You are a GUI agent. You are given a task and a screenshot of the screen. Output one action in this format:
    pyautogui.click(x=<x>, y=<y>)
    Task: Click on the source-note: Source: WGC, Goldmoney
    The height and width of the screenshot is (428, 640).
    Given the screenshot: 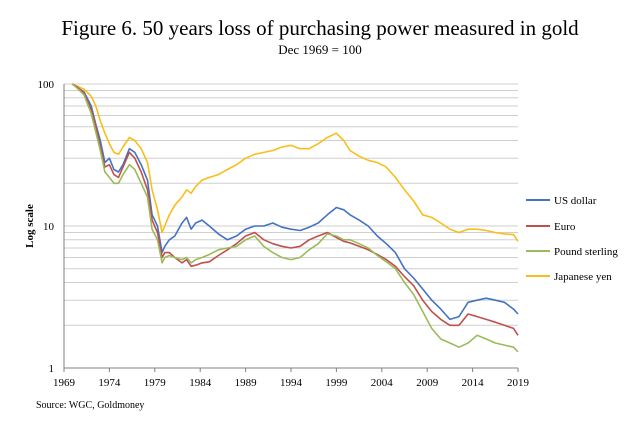 What is the action you would take?
    pyautogui.click(x=90, y=405)
    